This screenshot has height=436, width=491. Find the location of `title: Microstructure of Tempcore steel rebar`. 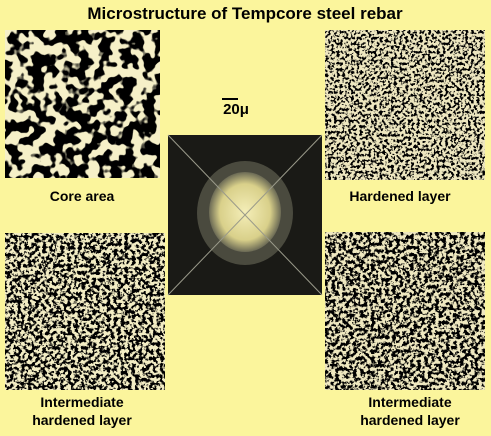

title: Microstructure of Tempcore steel rebar is located at coordinates (245, 13).